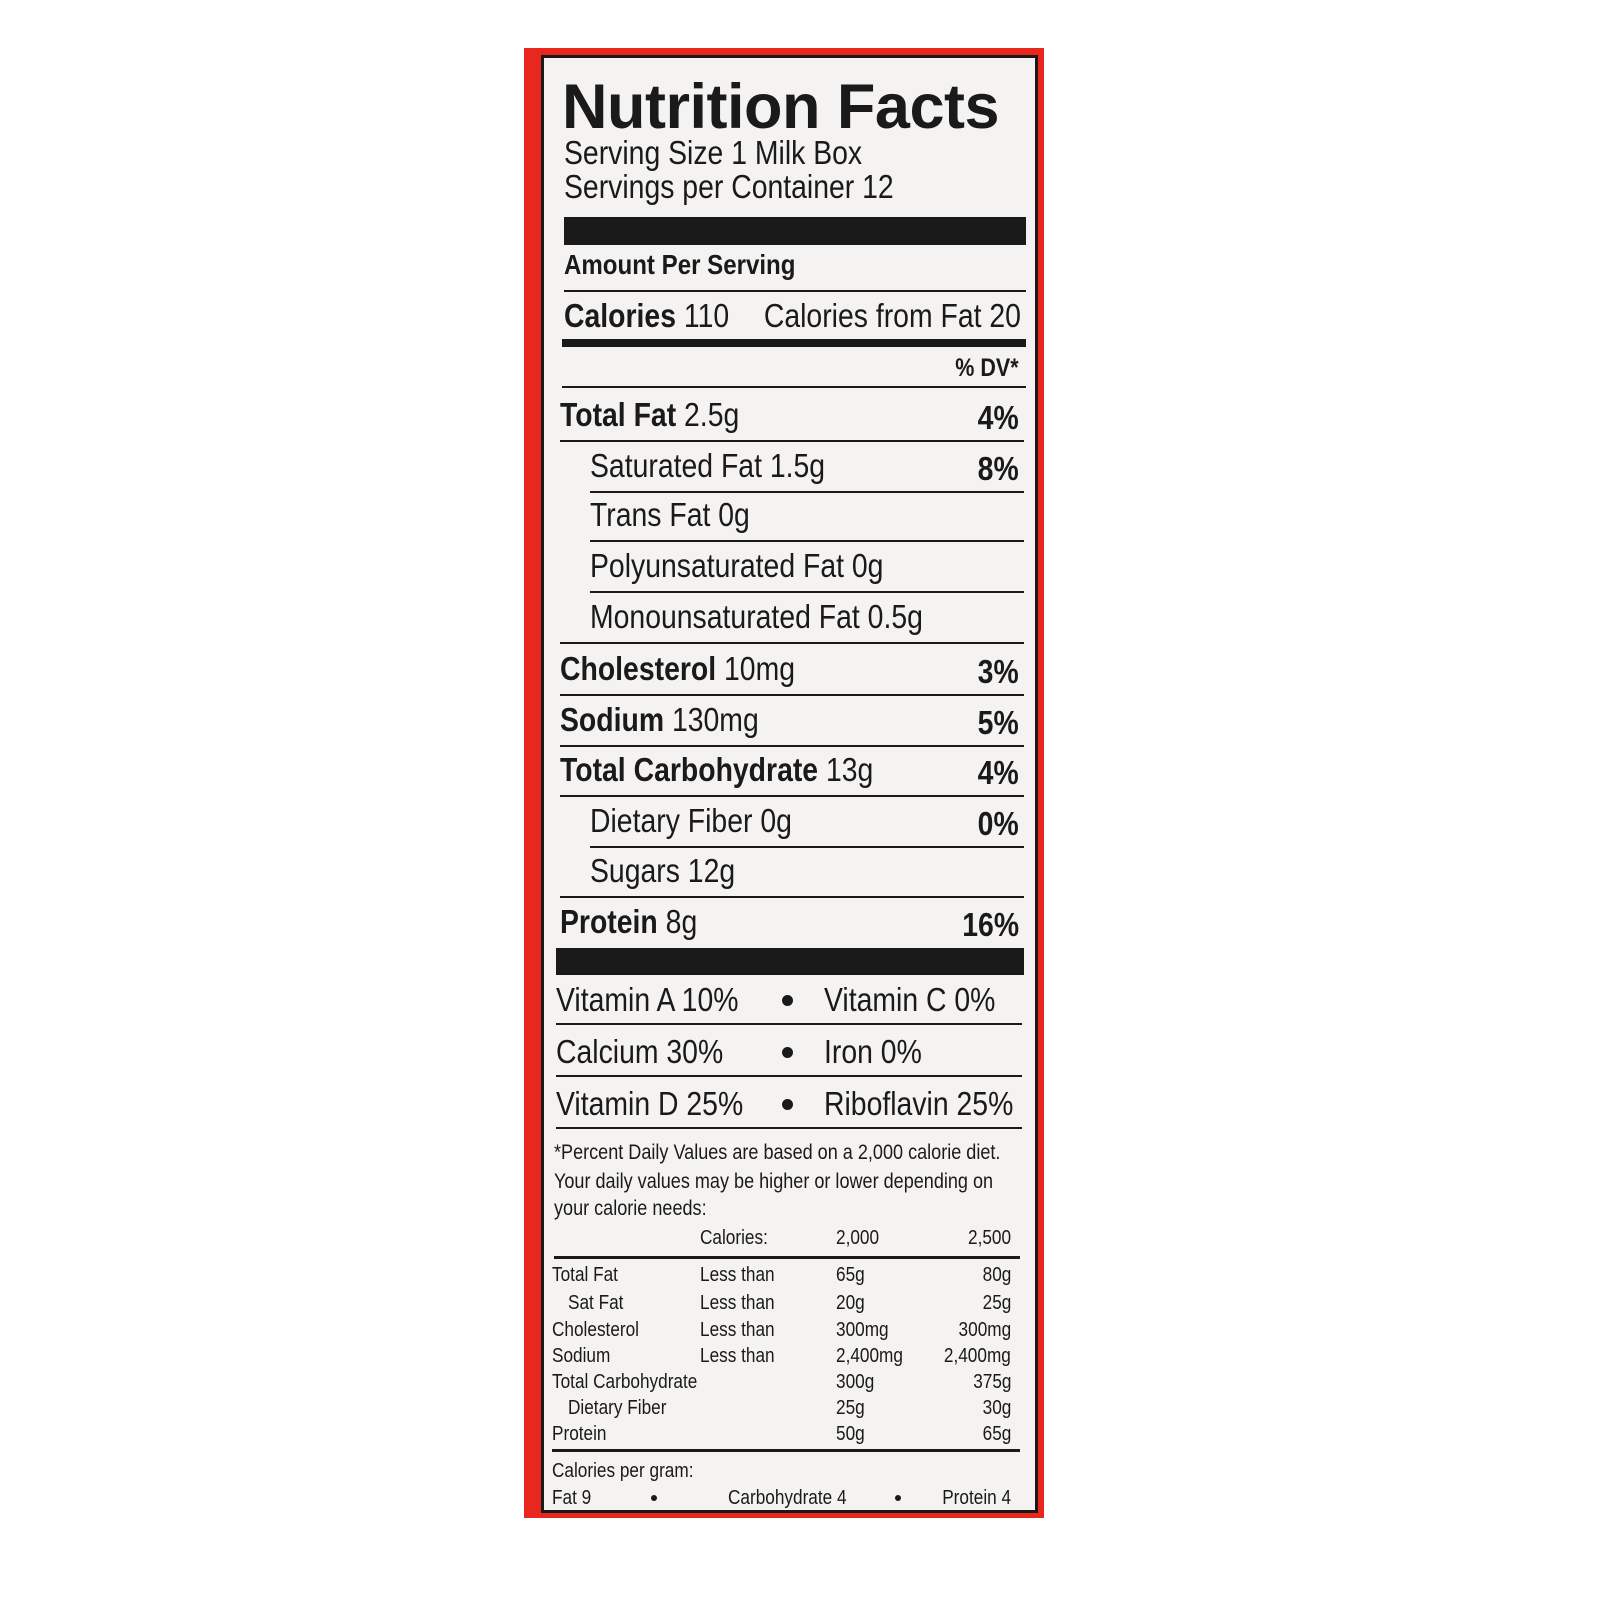  I want to click on carb-per-gram-wrap: Carbohydrate 4, so click(797, 1498).